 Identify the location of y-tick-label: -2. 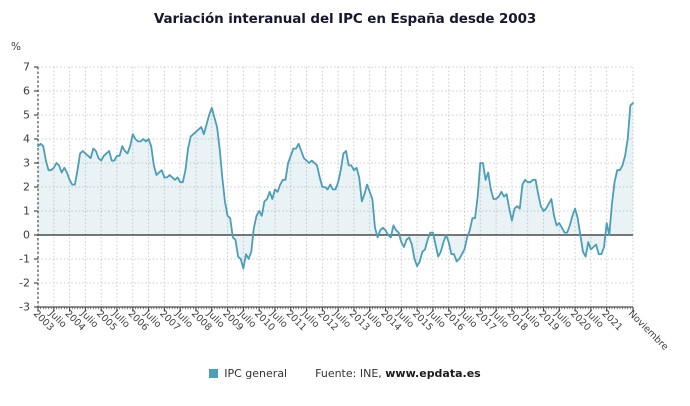
(24, 283).